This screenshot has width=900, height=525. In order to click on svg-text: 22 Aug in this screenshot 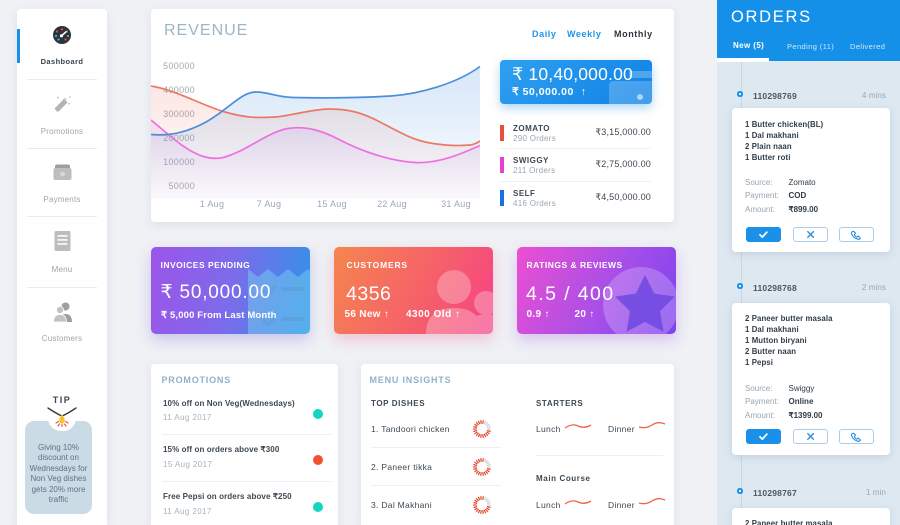, I will do `click(392, 204)`.